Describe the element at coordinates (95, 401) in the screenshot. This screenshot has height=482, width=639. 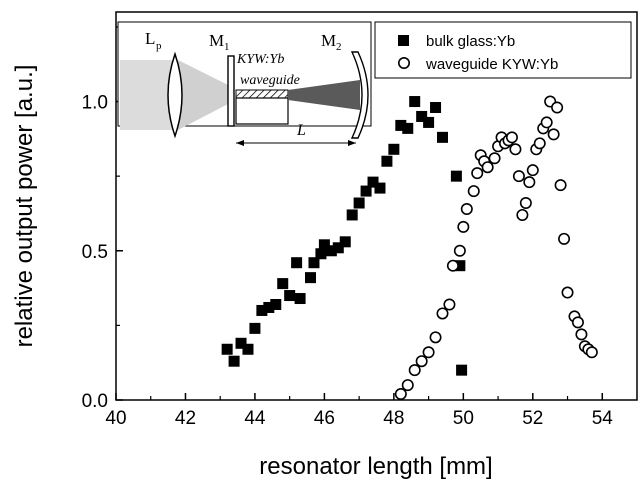
I see `y-tick-label: 0.0` at that location.